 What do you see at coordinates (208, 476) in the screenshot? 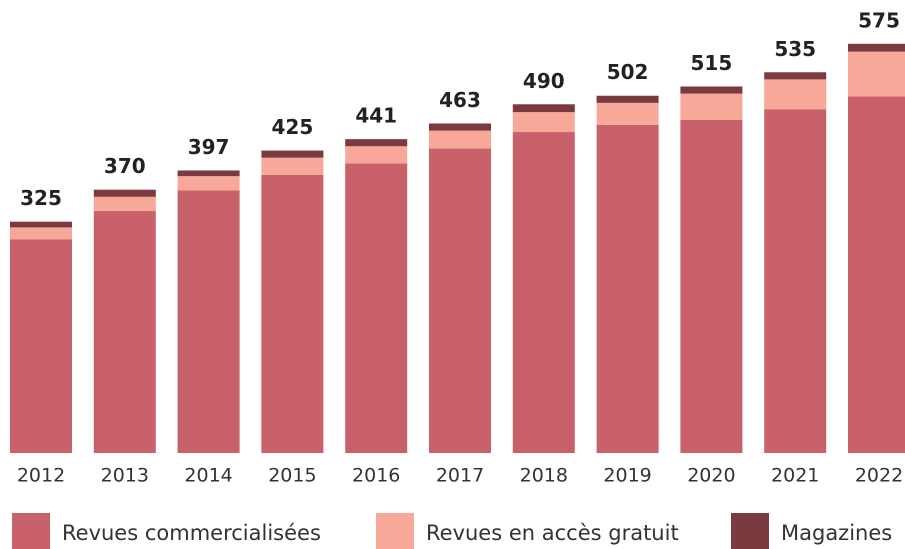
I see `x-tick-label: 2014` at bounding box center [208, 476].